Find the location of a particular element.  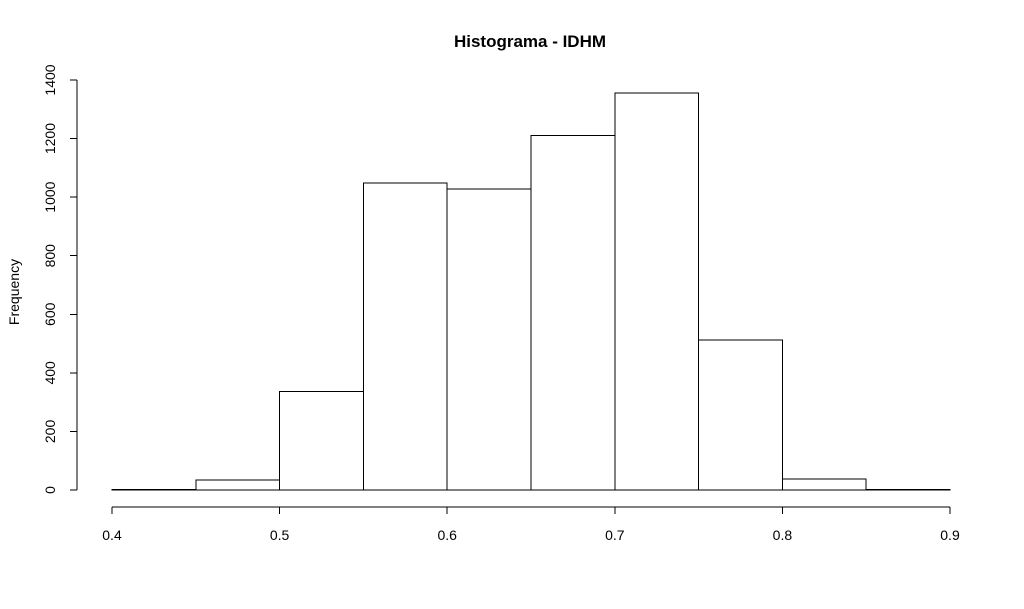

y-tick-label: 200 is located at coordinates (50, 432).